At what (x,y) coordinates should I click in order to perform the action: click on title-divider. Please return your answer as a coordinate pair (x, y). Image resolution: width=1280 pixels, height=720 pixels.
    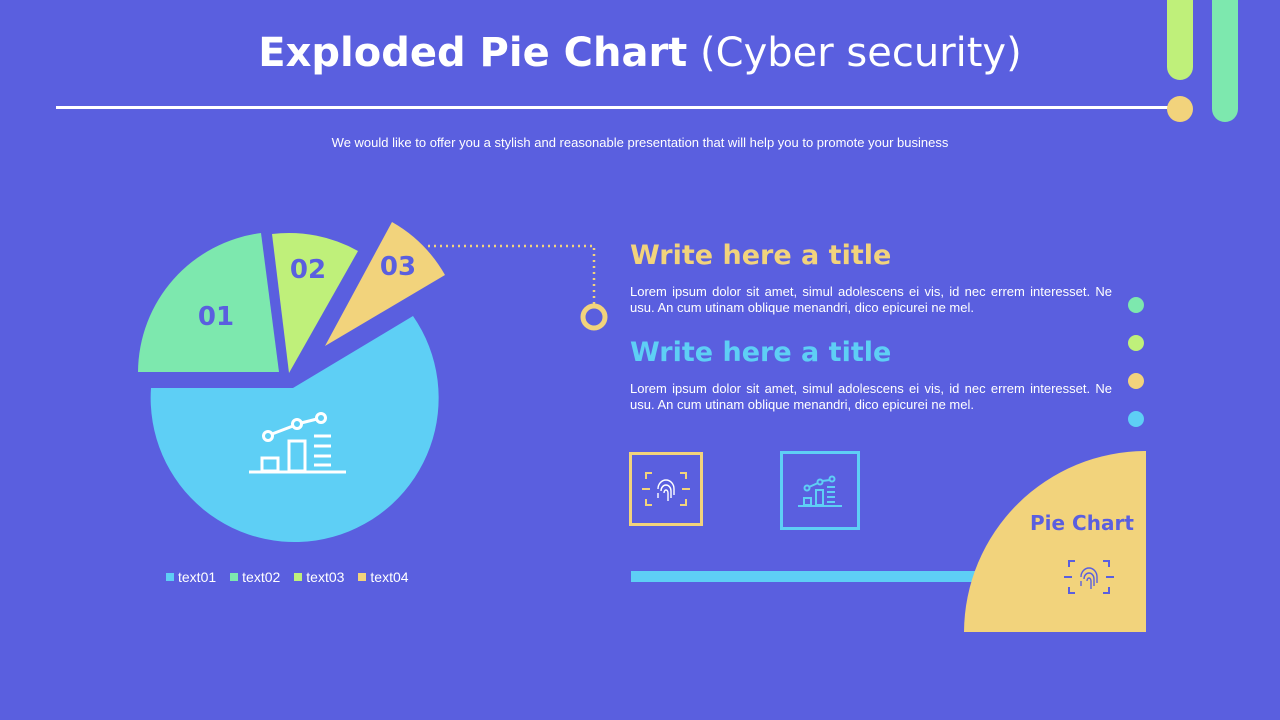
    Looking at the image, I should click on (616, 107).